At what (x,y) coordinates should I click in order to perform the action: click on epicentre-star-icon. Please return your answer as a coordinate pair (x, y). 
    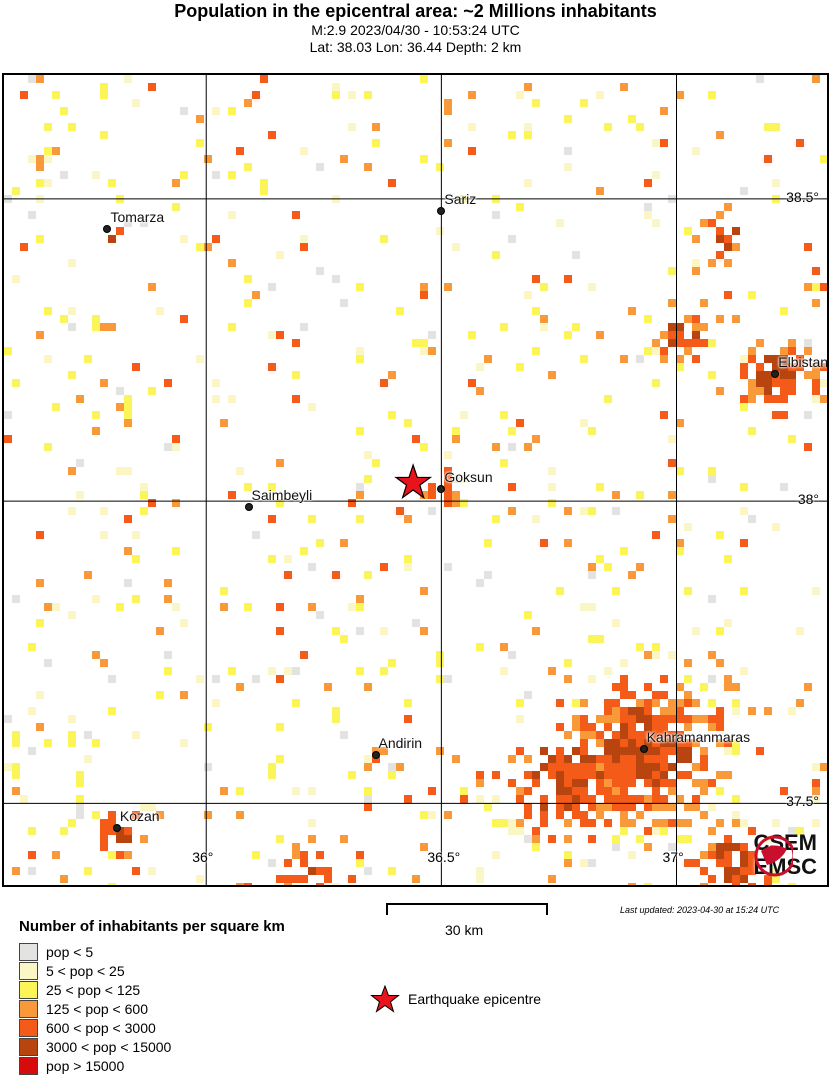
    Looking at the image, I should click on (413, 481).